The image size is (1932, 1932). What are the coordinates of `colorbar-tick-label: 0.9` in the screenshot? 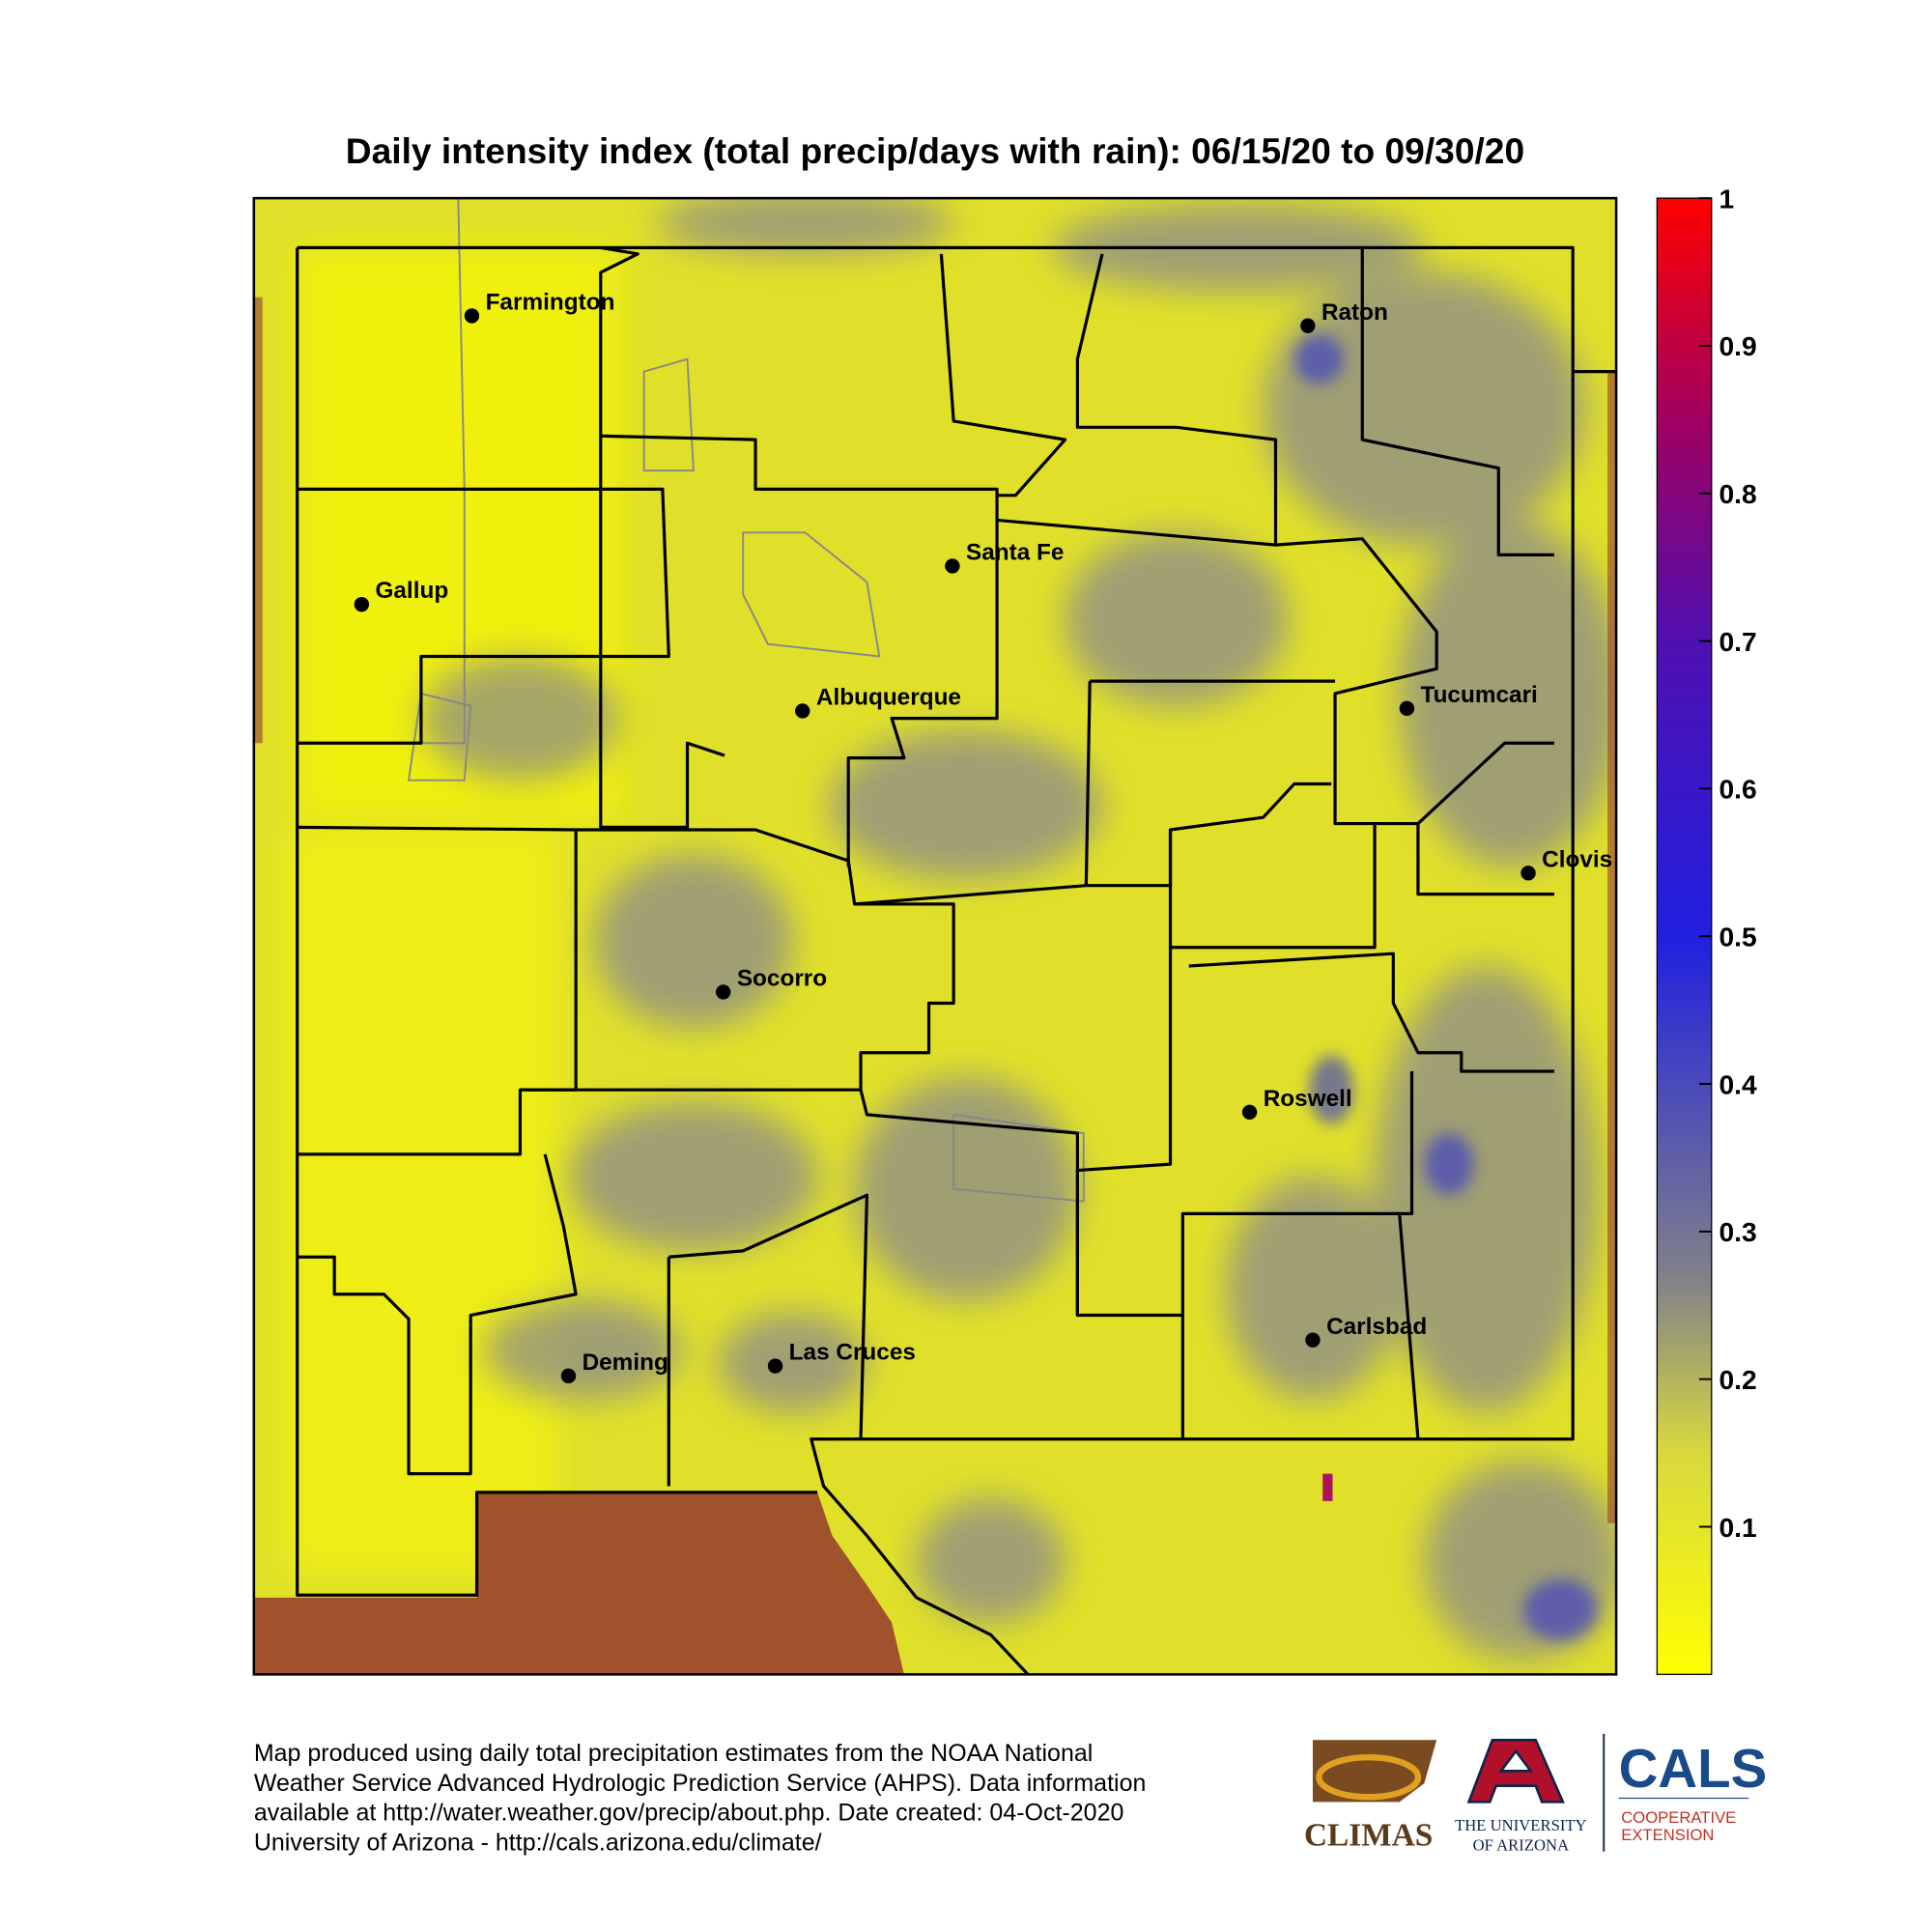 It's located at (1737, 345).